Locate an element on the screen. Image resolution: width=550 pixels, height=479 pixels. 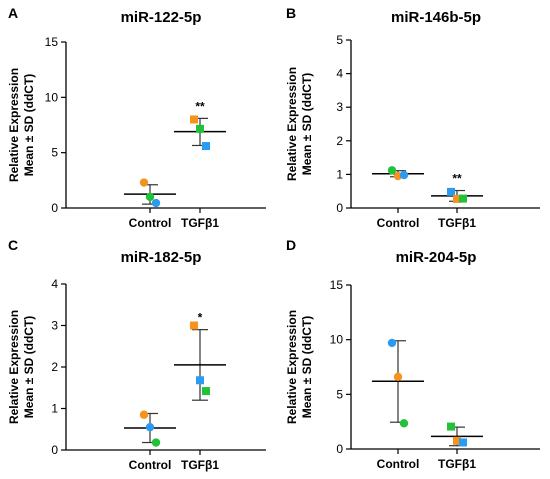
panel-label: B is located at coordinates (291, 13).